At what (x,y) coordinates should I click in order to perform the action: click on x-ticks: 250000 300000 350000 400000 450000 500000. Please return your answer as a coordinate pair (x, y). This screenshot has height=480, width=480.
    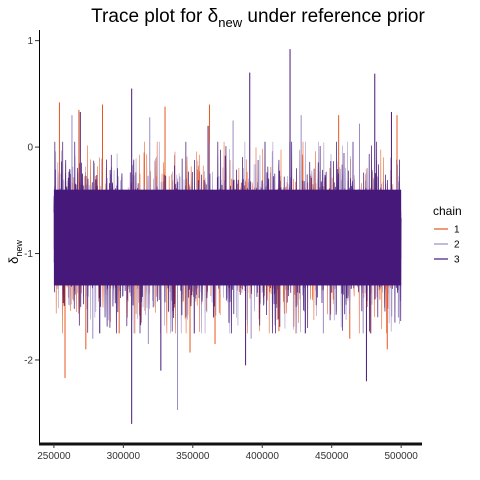
    Looking at the image, I should click on (227, 453).